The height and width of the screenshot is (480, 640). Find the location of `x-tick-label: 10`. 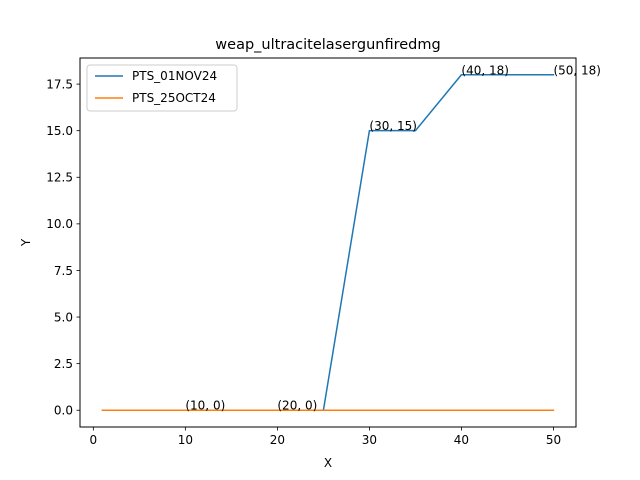

x-tick-label: 10 is located at coordinates (185, 440).